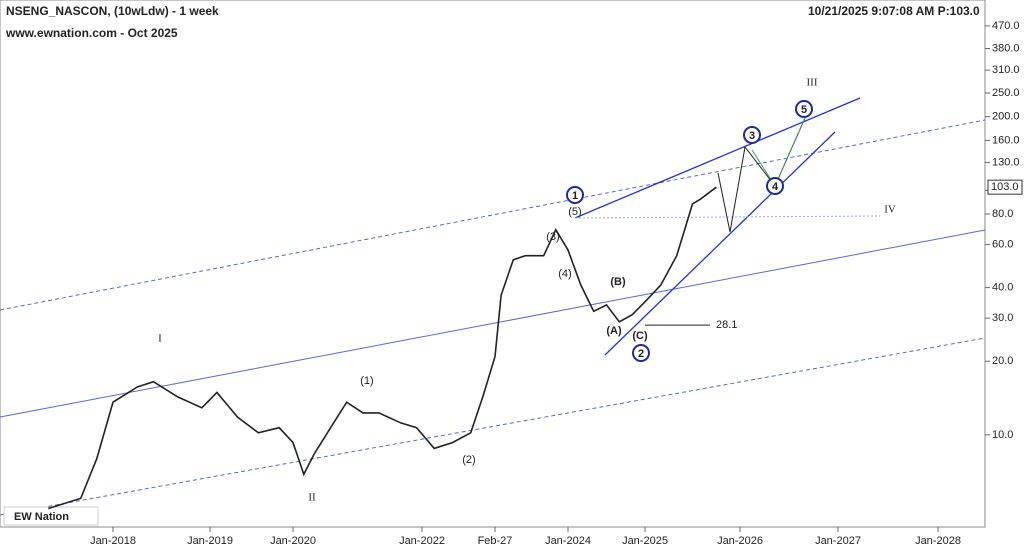 The image size is (1024, 552). What do you see at coordinates (890, 210) in the screenshot?
I see `wave-label: IV` at bounding box center [890, 210].